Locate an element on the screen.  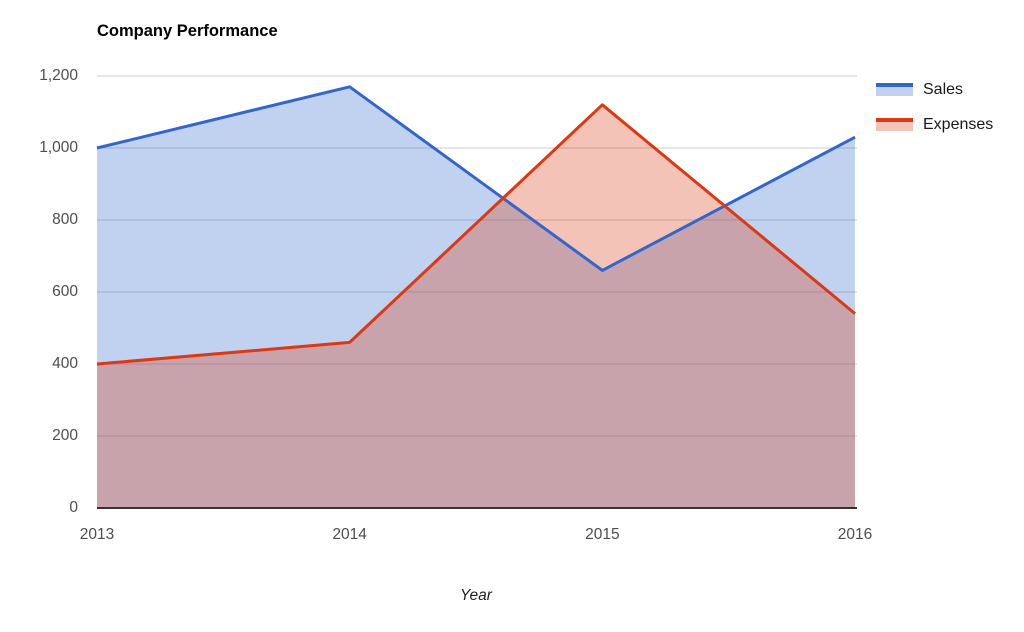
legend-label: Sales is located at coordinates (943, 89).